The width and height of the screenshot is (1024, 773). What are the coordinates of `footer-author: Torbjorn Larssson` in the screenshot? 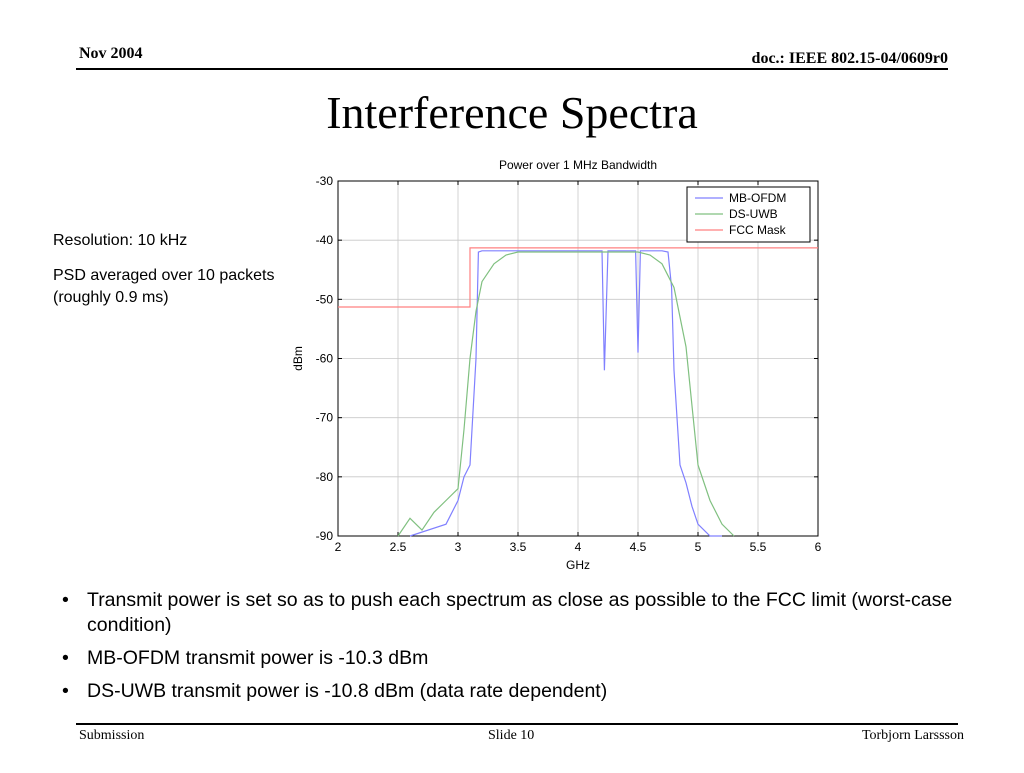 It's located at (912, 735).